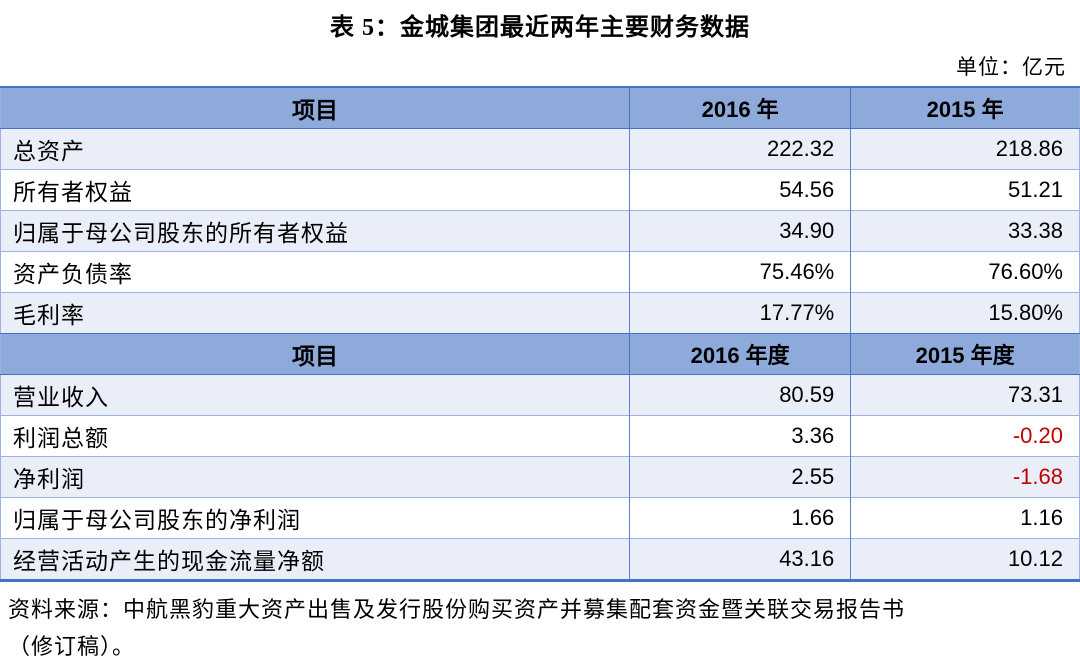  What do you see at coordinates (740, 518) in the screenshot?
I see `value-2016: 1.66` at bounding box center [740, 518].